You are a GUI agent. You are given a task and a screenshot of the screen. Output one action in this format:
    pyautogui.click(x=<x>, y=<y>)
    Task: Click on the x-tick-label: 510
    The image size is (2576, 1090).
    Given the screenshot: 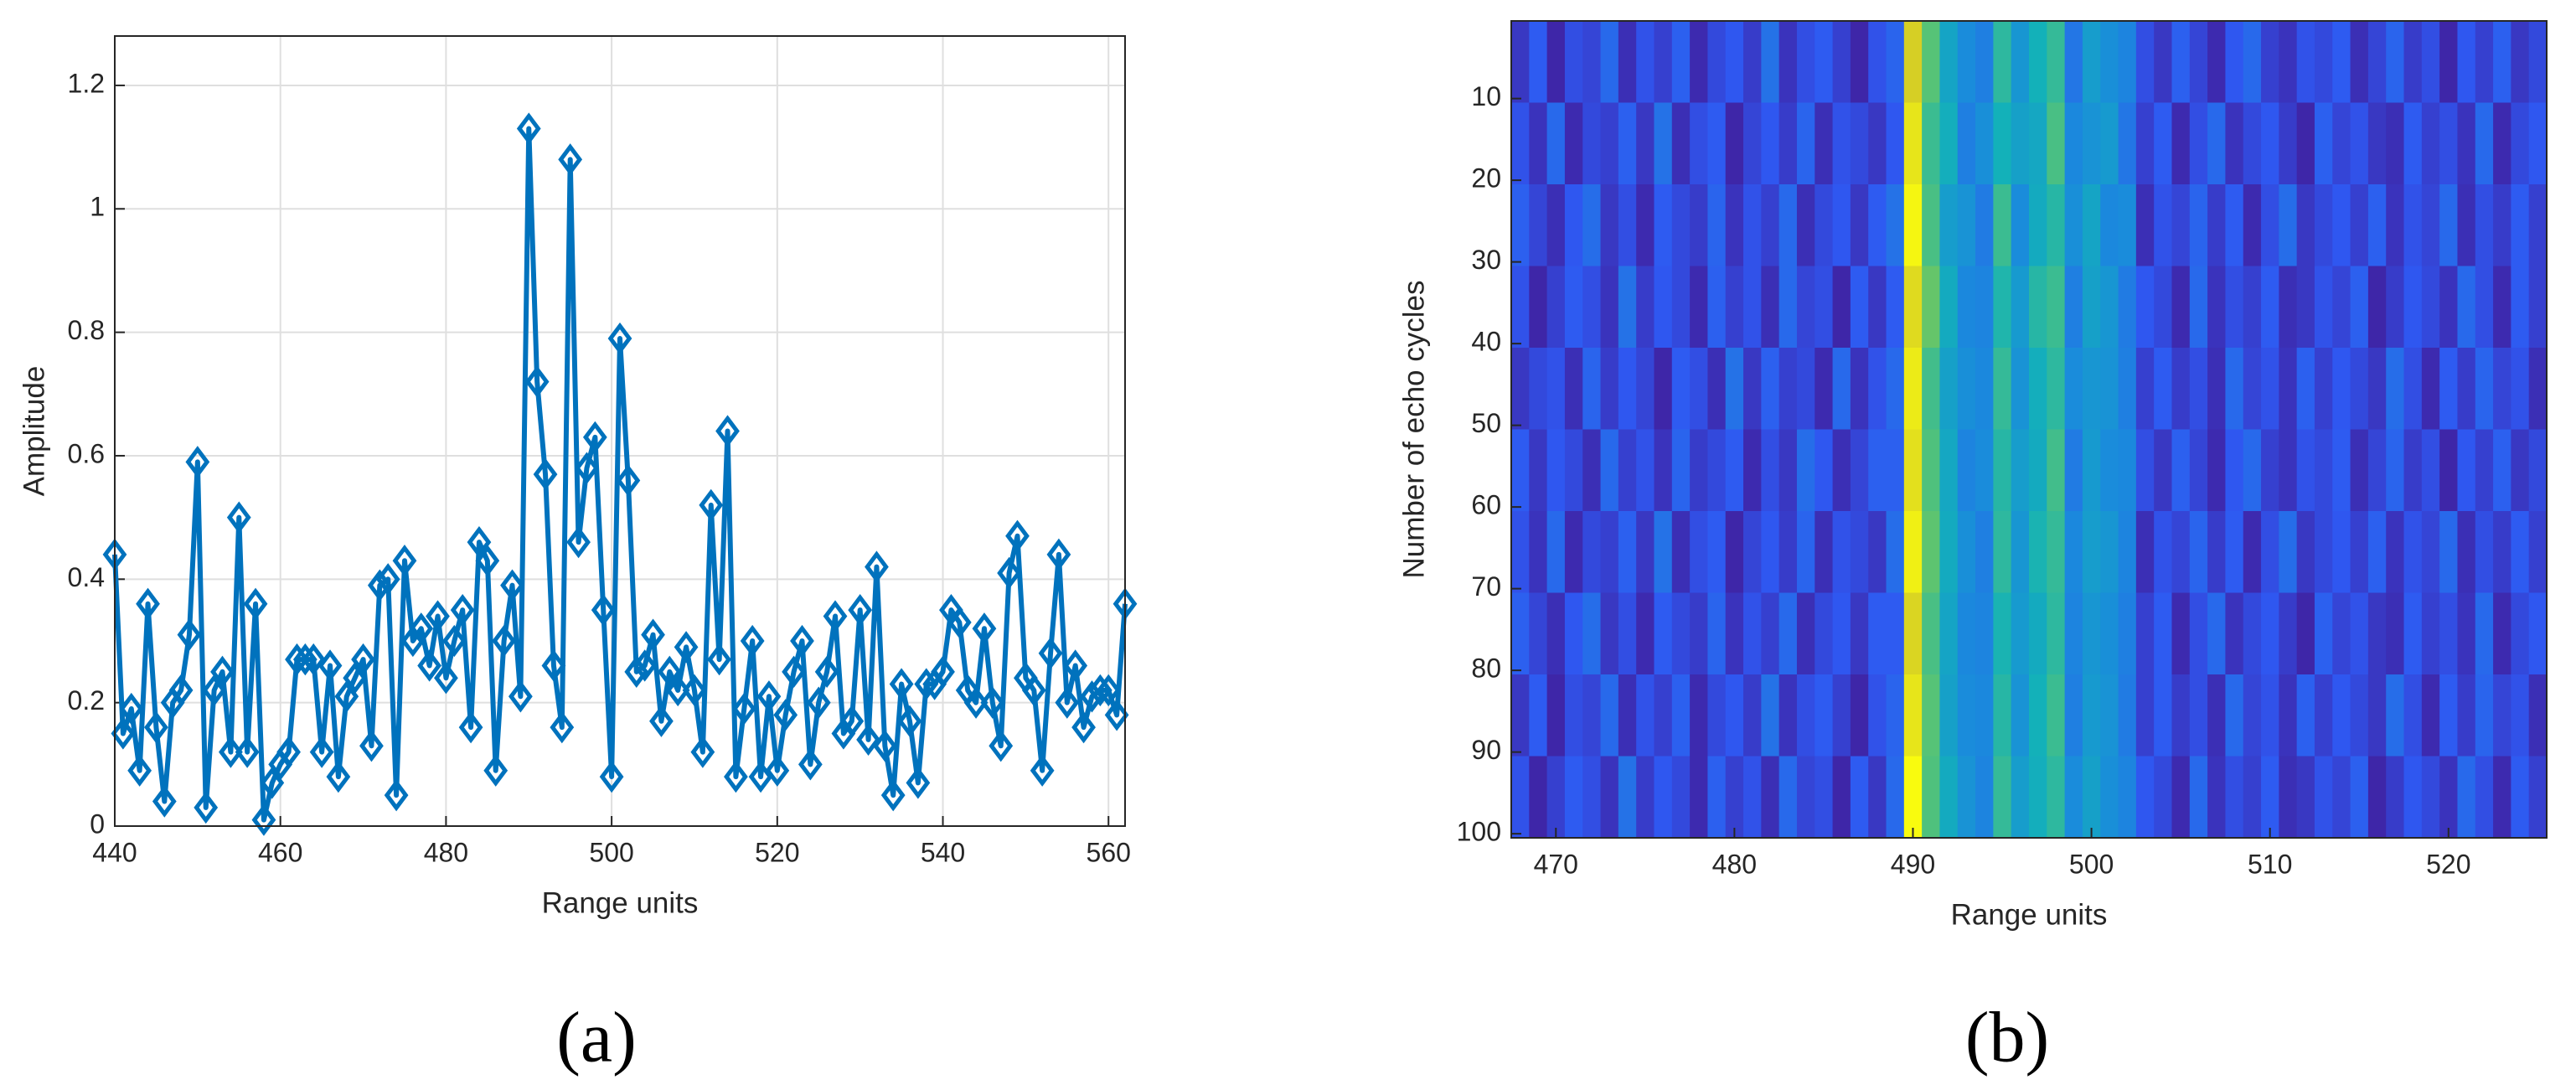 What is the action you would take?
    pyautogui.click(x=2270, y=864)
    